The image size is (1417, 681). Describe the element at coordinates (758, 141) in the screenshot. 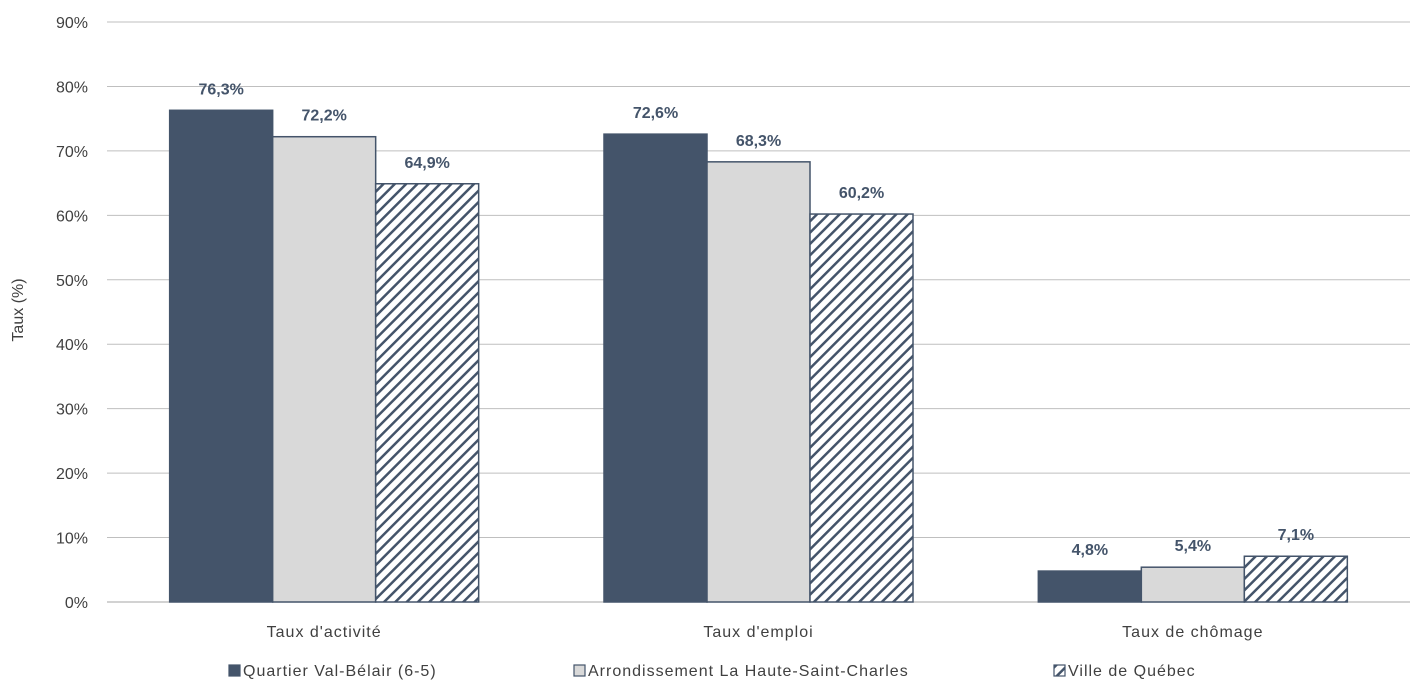

I see `data-label: 68,3%` at that location.